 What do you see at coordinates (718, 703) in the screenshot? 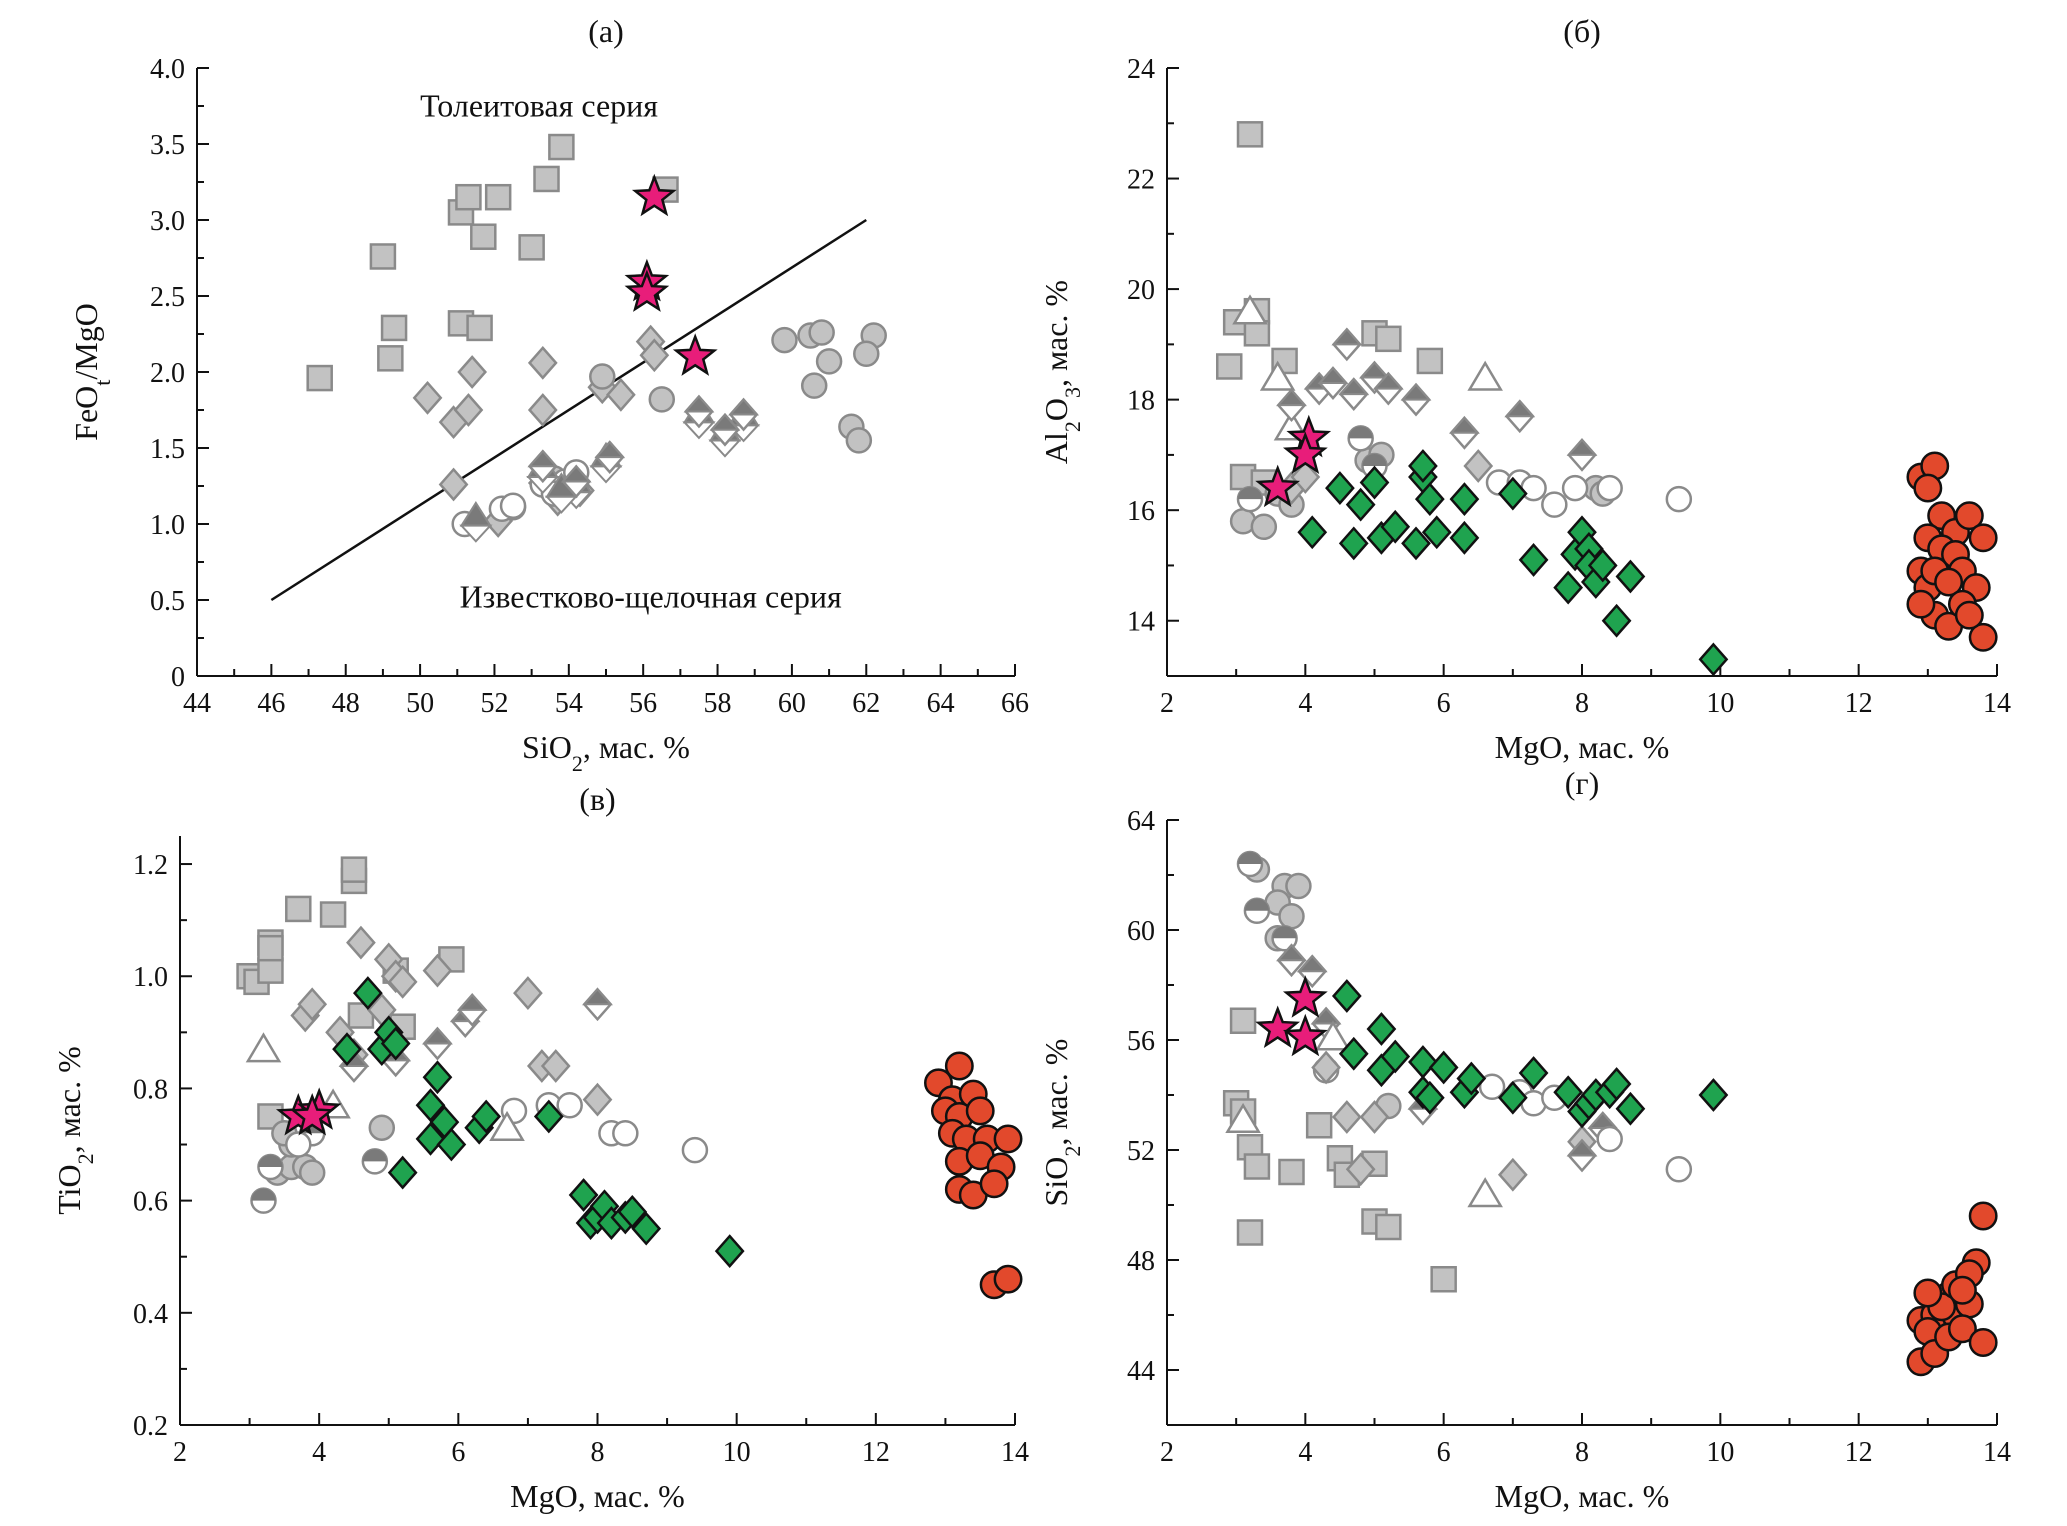
I see `x-tick-label: 58` at bounding box center [718, 703].